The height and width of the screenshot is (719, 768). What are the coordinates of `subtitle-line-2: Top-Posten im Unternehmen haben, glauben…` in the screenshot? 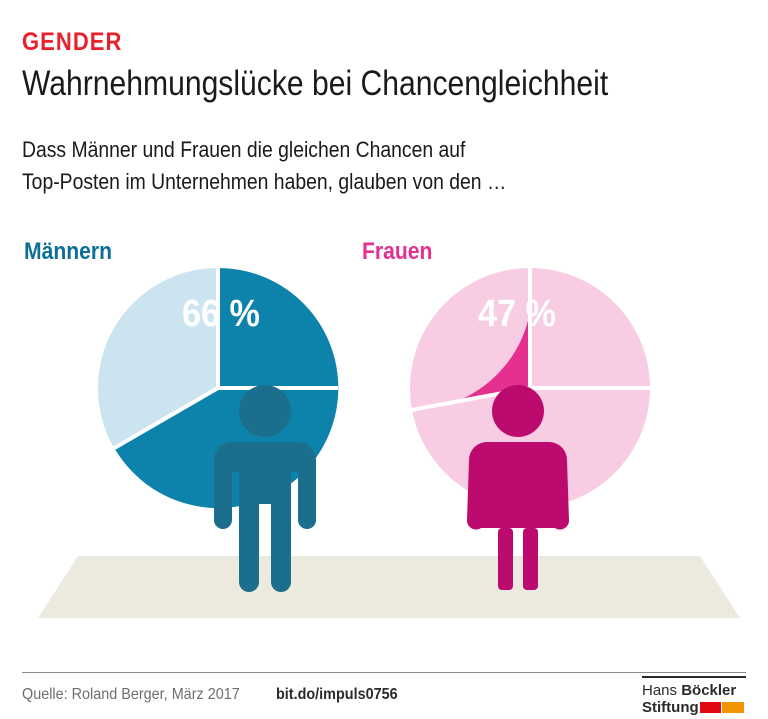 It's located at (264, 181).